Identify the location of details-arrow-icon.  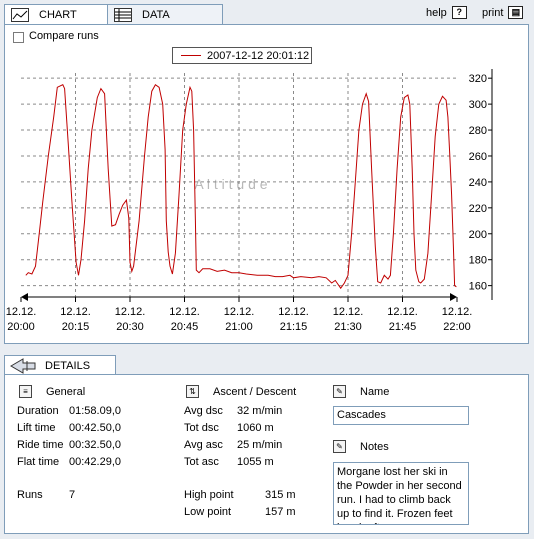
(23, 365).